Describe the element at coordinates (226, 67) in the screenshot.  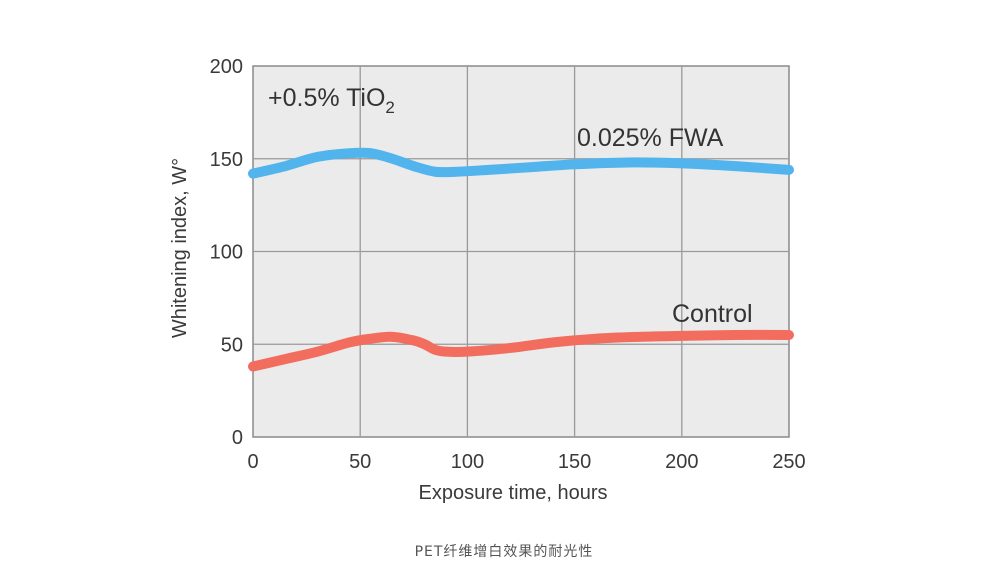
I see `y-tick-label: 200` at that location.